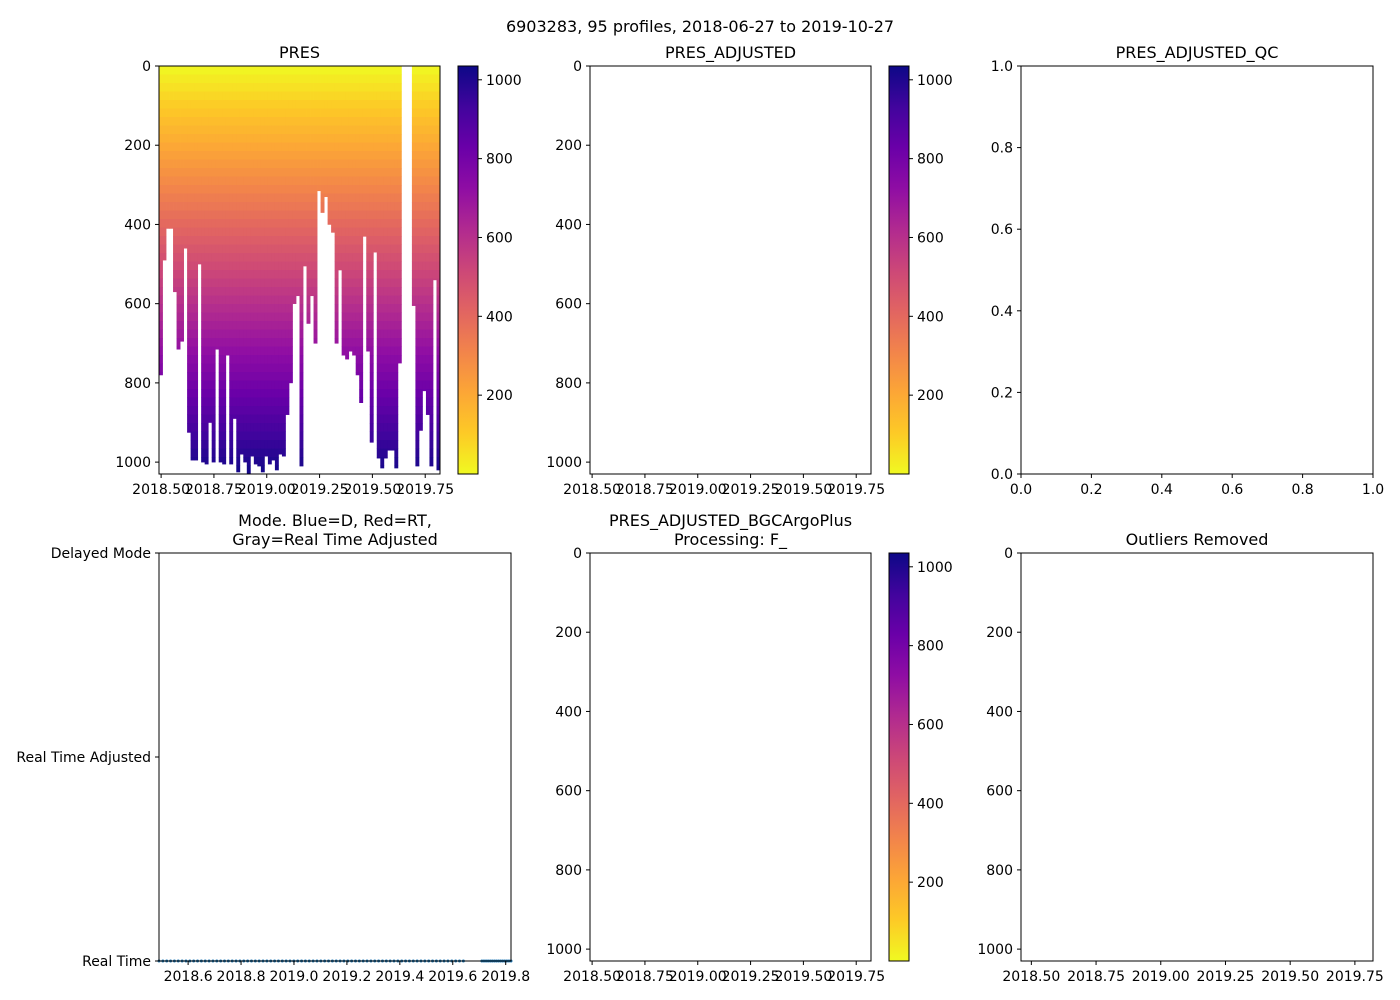  What do you see at coordinates (137, 305) in the screenshot?
I see `y-tick-label: 600` at bounding box center [137, 305].